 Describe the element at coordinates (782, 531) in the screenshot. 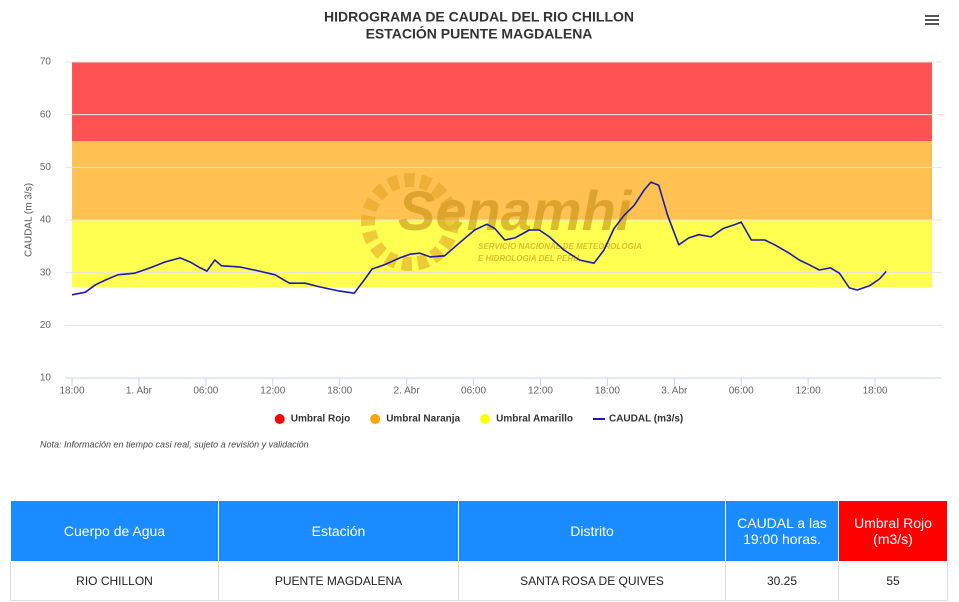

I see `header-cell: CAUDAL a las 19:00 horas.` at that location.